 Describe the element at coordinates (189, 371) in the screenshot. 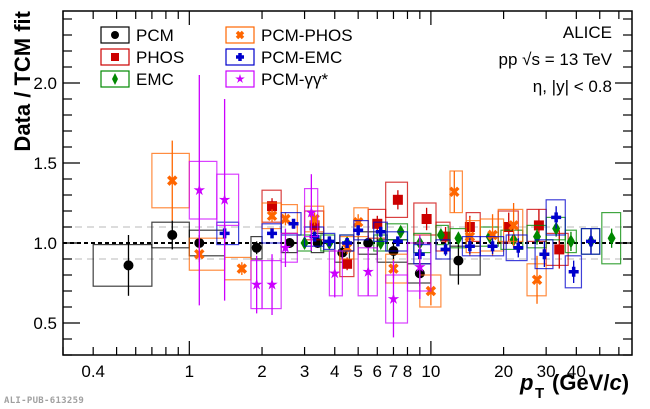

I see `x-tick-label: 1` at that location.